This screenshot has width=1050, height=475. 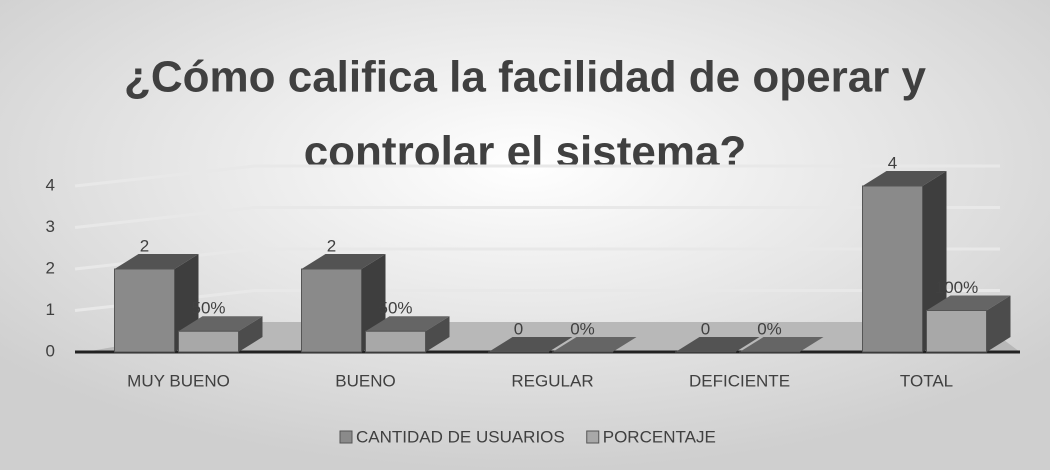 What do you see at coordinates (50, 184) in the screenshot?
I see `y-tick-label: 4` at bounding box center [50, 184].